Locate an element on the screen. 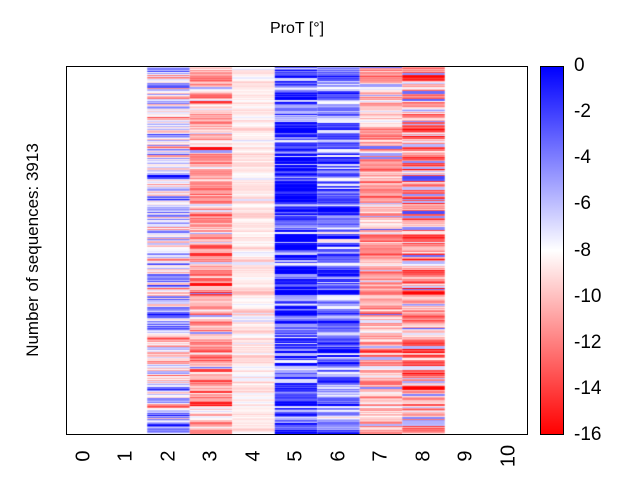 The height and width of the screenshot is (480, 640). colorbar-tick-label: -6 is located at coordinates (582, 204).